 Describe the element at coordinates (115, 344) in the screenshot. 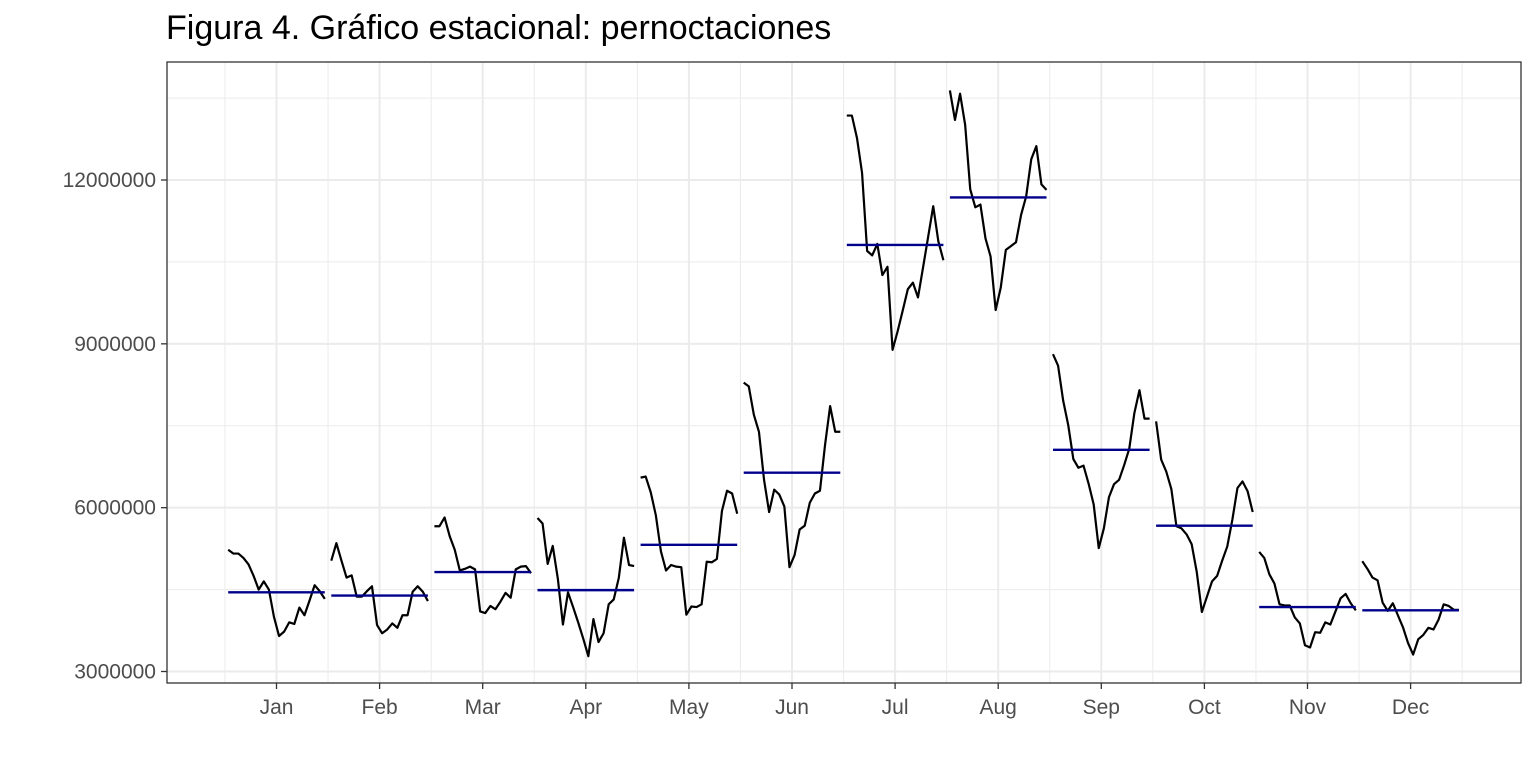

I see `y-tick-label: 9000000` at that location.